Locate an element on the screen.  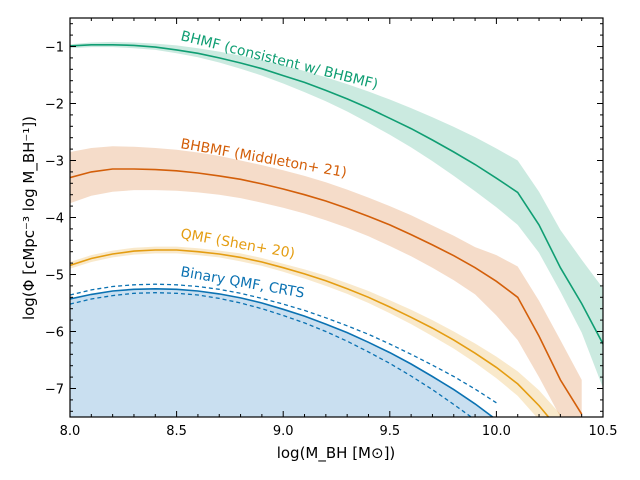
y-axis-label: log(Φ [cMpc⁻³ log M_BH⁻¹]) is located at coordinates (29, 218).